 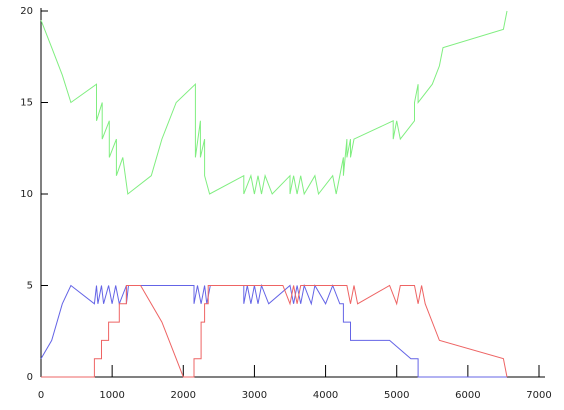 What do you see at coordinates (396, 395) in the screenshot?
I see `x-tick-label: 5000` at bounding box center [396, 395].